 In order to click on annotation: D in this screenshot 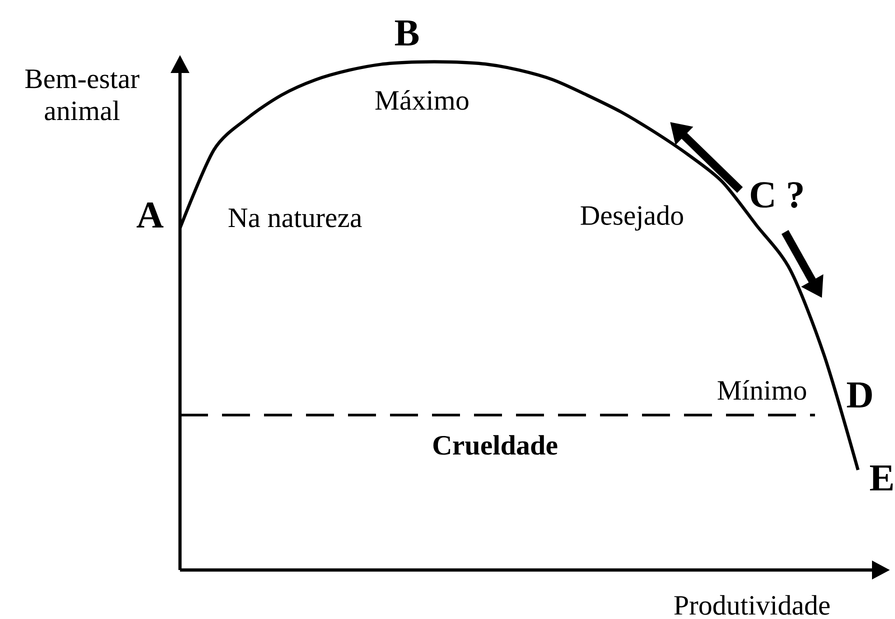, I will do `click(859, 395)`.